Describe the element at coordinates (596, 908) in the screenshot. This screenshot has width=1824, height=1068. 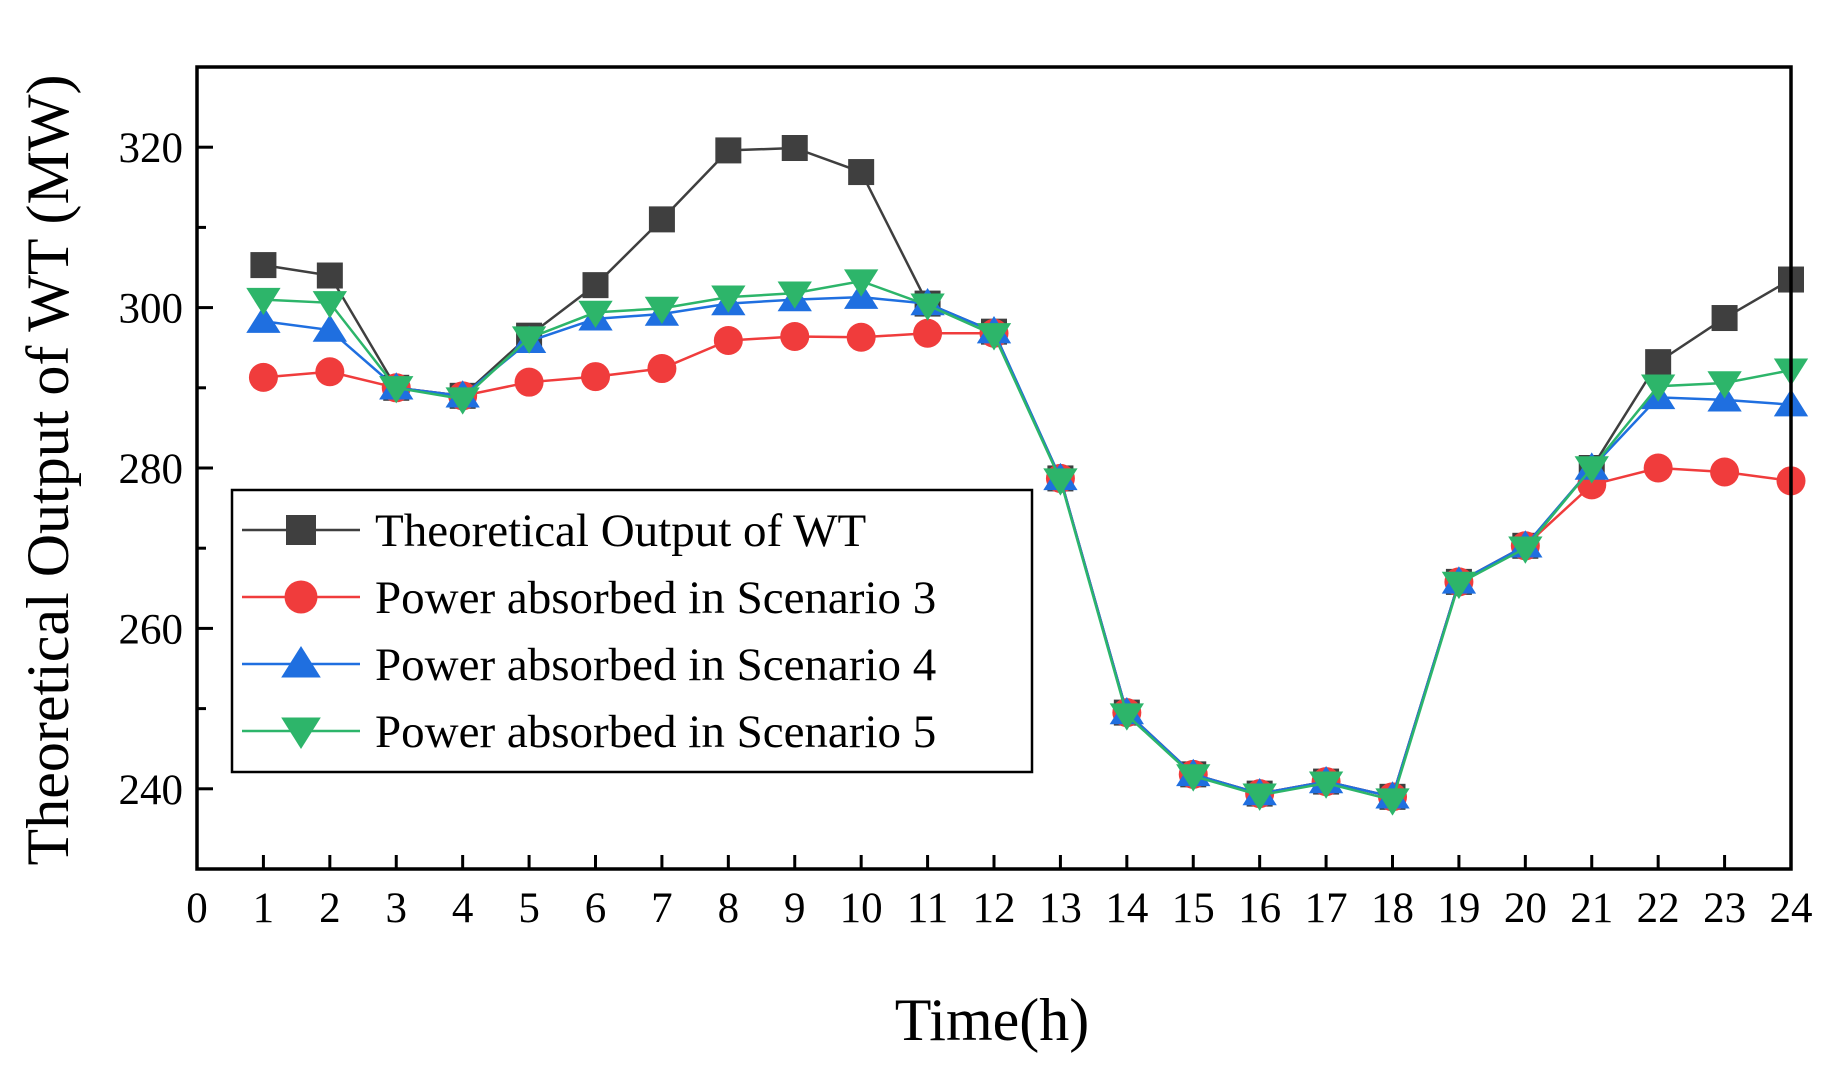
I see `x-tick-label: 6` at that location.